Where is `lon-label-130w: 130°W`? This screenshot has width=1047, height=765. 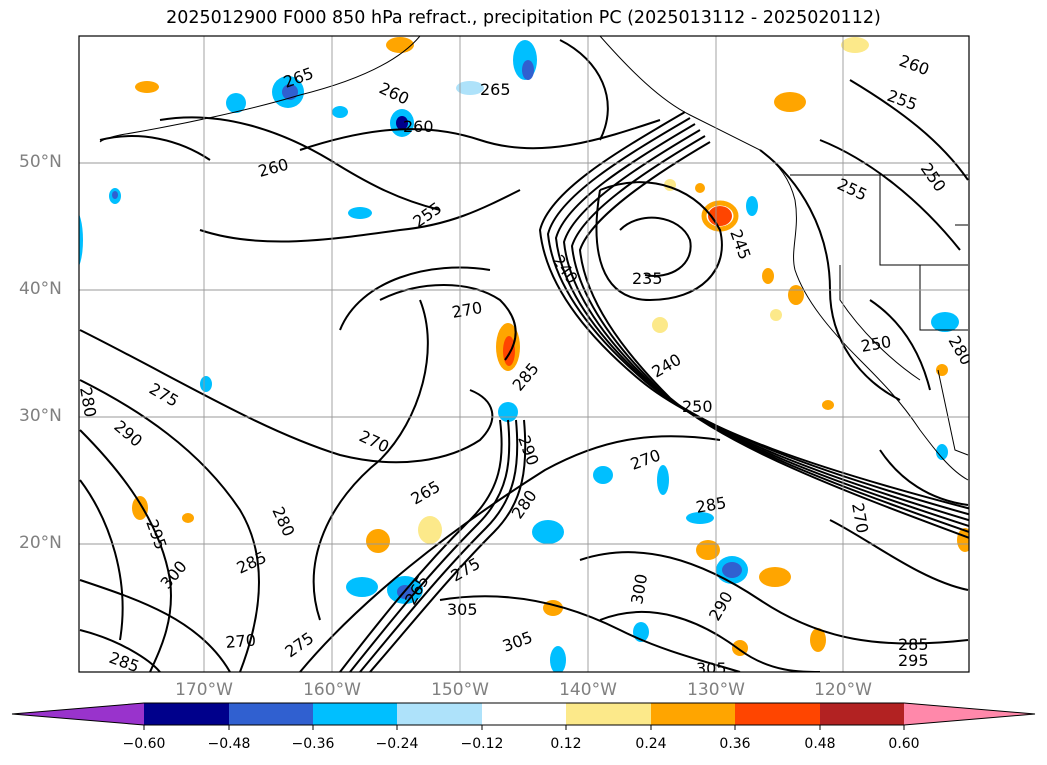 lon-label-130w: 130°W is located at coordinates (716, 690).